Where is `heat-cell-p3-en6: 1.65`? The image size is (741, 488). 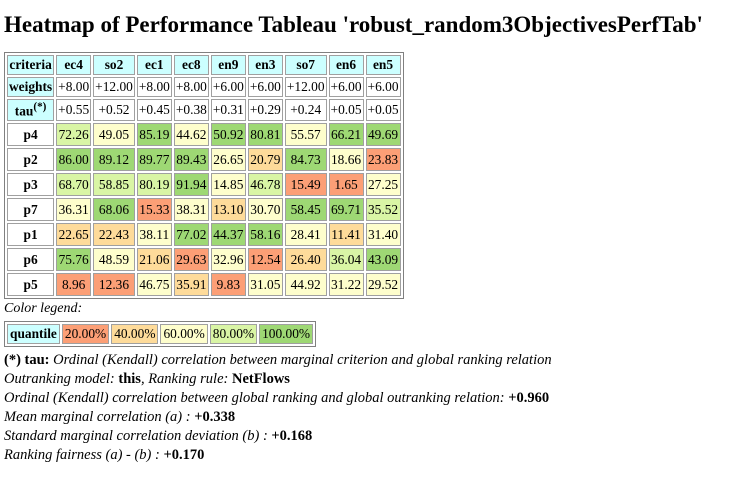 heat-cell-p3-en6: 1.65 is located at coordinates (346, 185).